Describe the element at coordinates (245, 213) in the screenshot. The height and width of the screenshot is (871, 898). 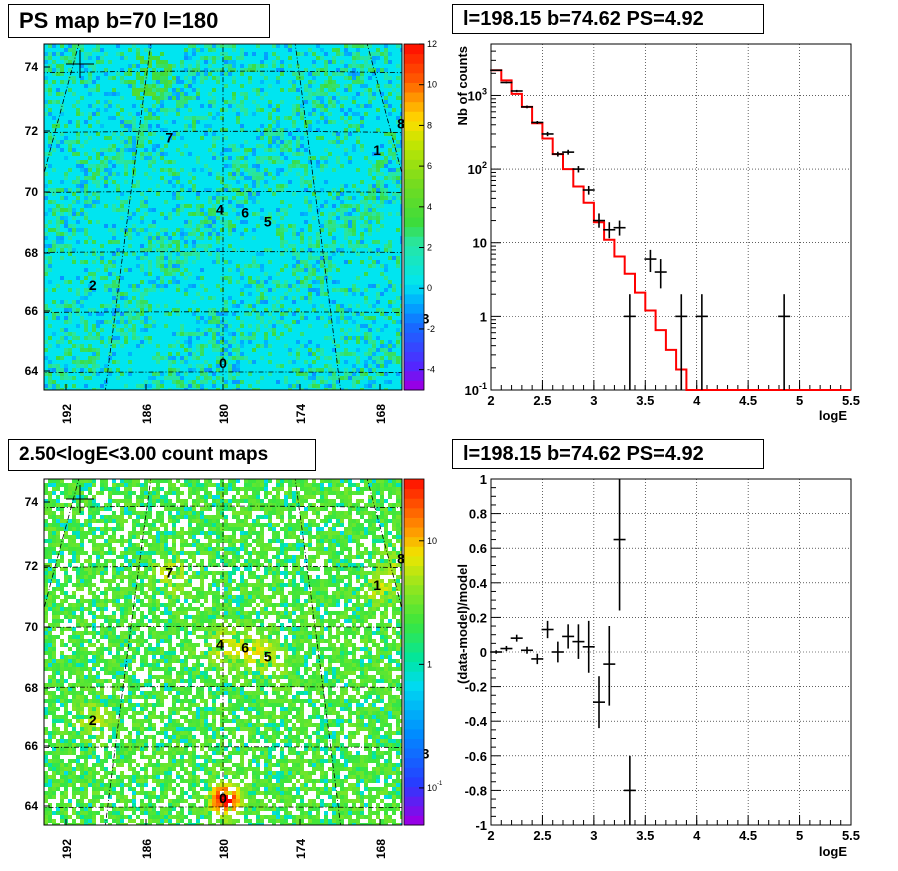
I see `source-label: 6` at that location.